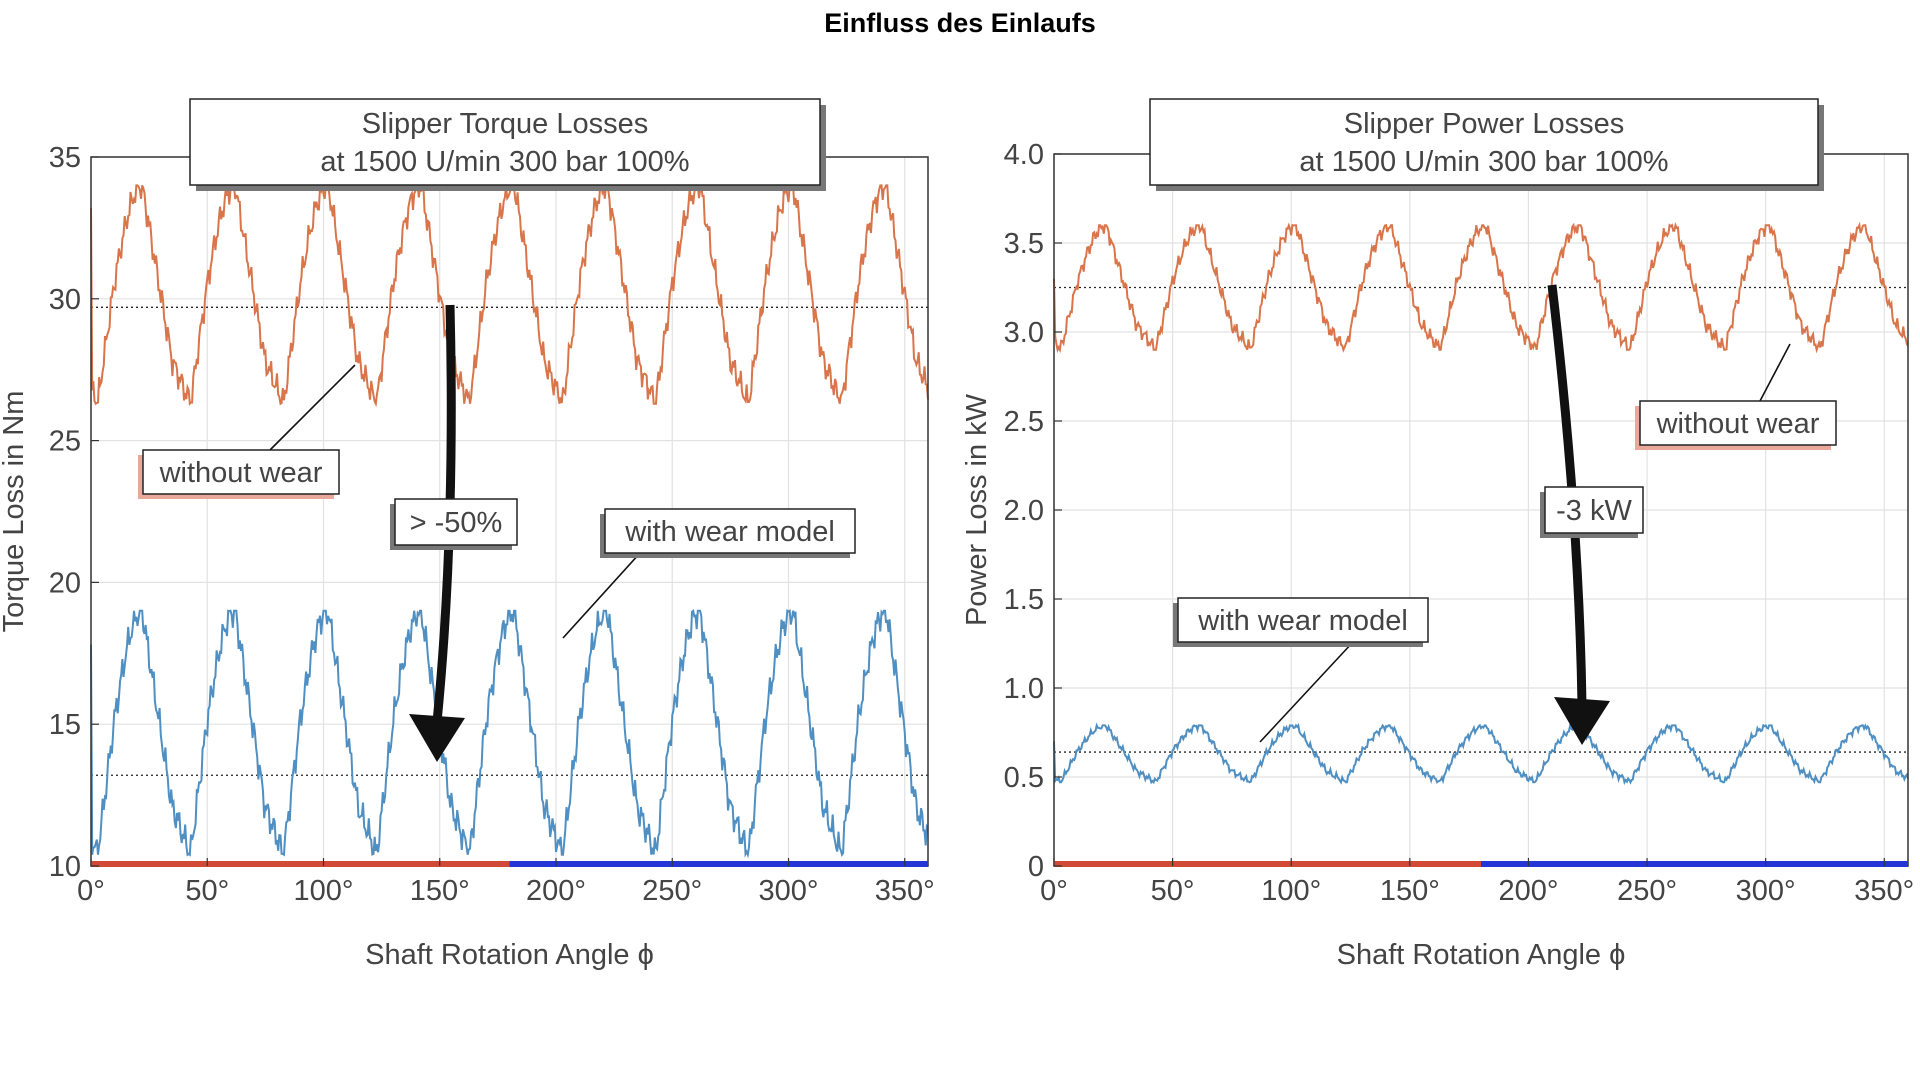  I want to click on y-tick-label: 20, so click(65, 583).